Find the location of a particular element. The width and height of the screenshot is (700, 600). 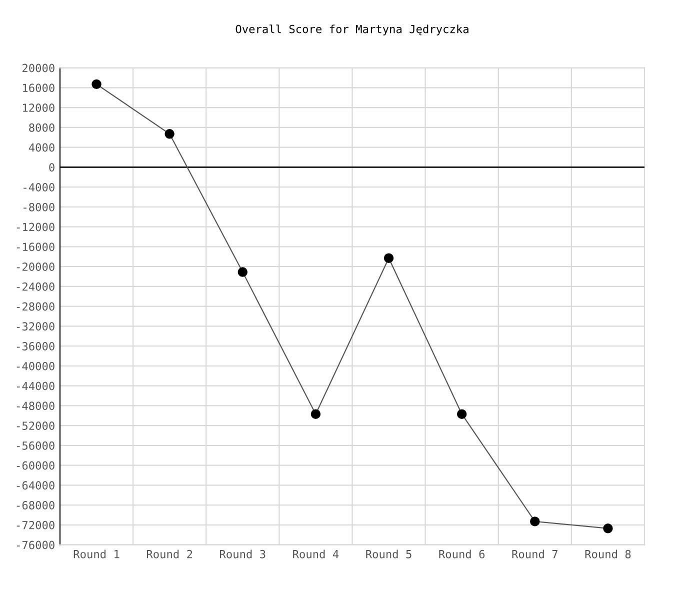

x-tick-label: Round 8 is located at coordinates (608, 554).